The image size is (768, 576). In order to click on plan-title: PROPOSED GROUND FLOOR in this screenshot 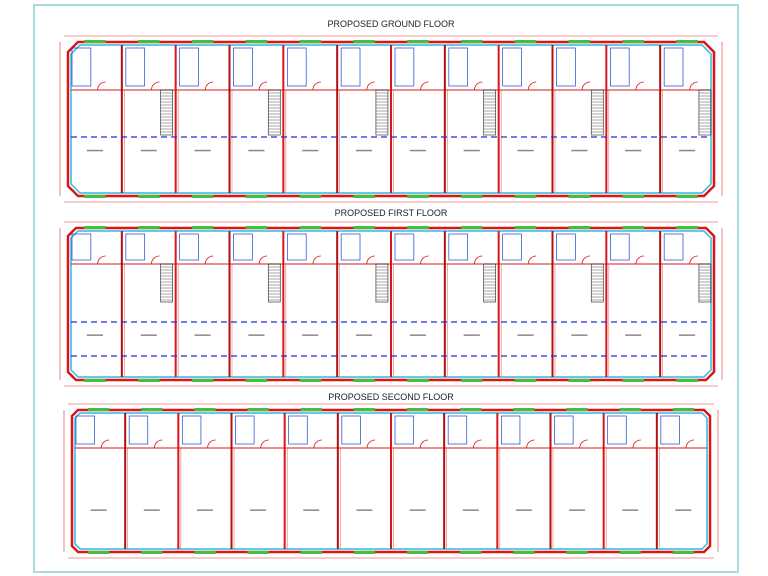, I will do `click(391, 24)`.